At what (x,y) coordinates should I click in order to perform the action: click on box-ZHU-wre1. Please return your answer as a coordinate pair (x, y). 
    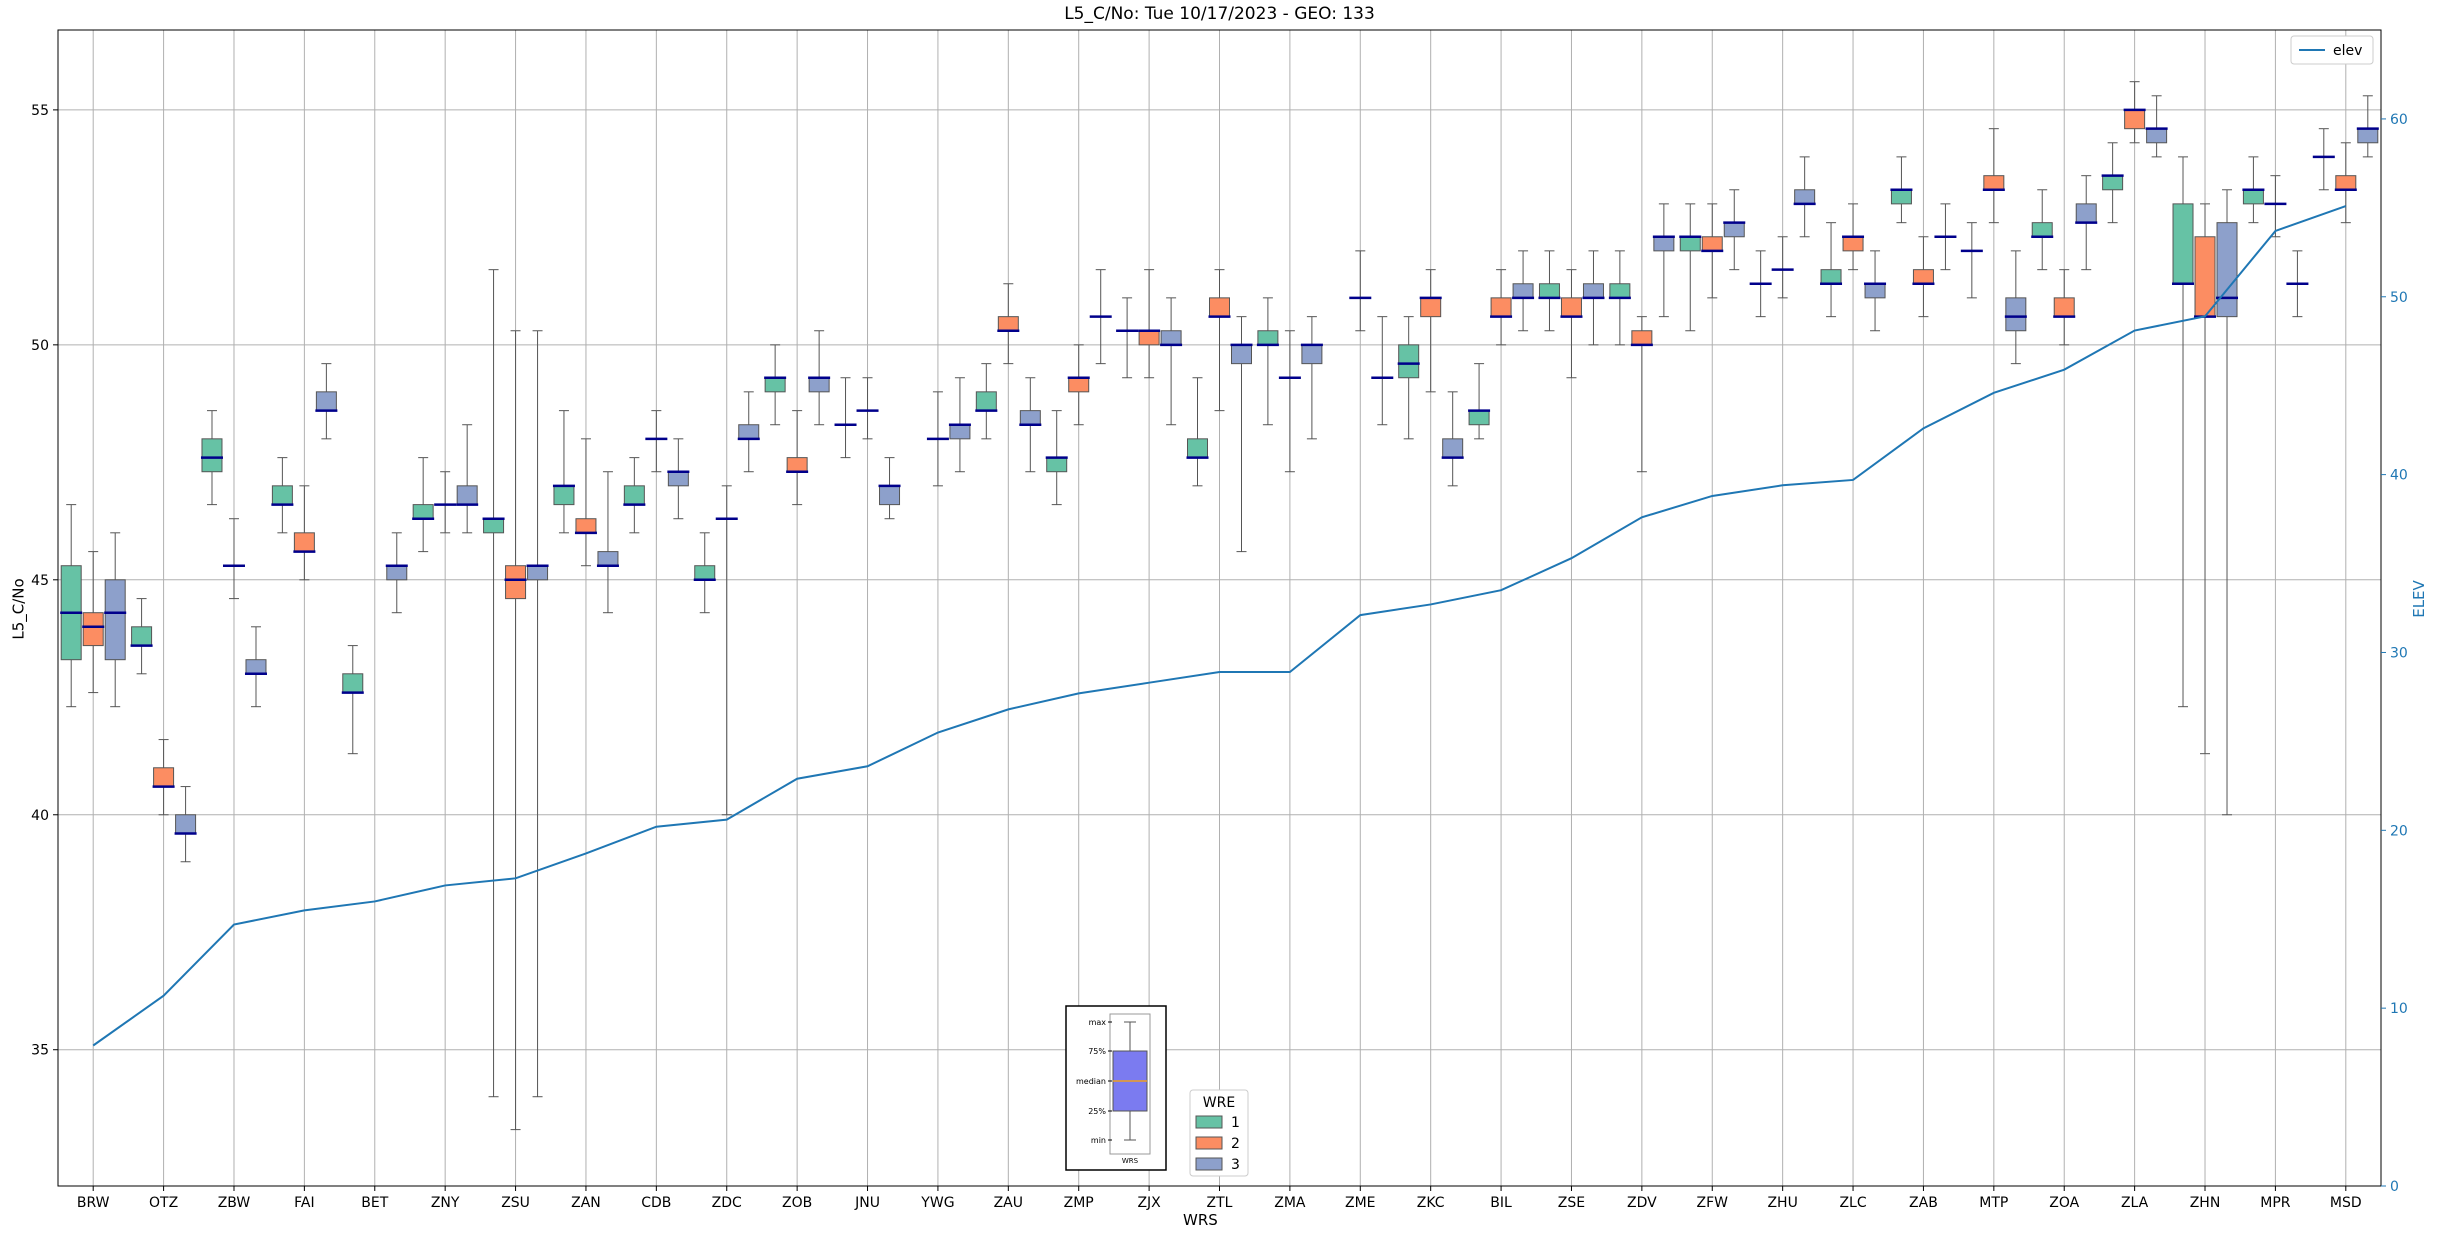
    Looking at the image, I should click on (1760, 284).